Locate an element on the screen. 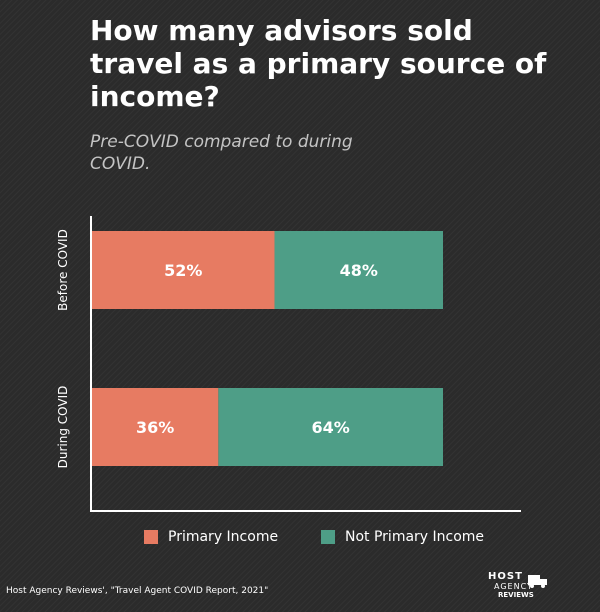 The width and height of the screenshot is (600, 612). legend-swatch-not-primary-income is located at coordinates (328, 537).